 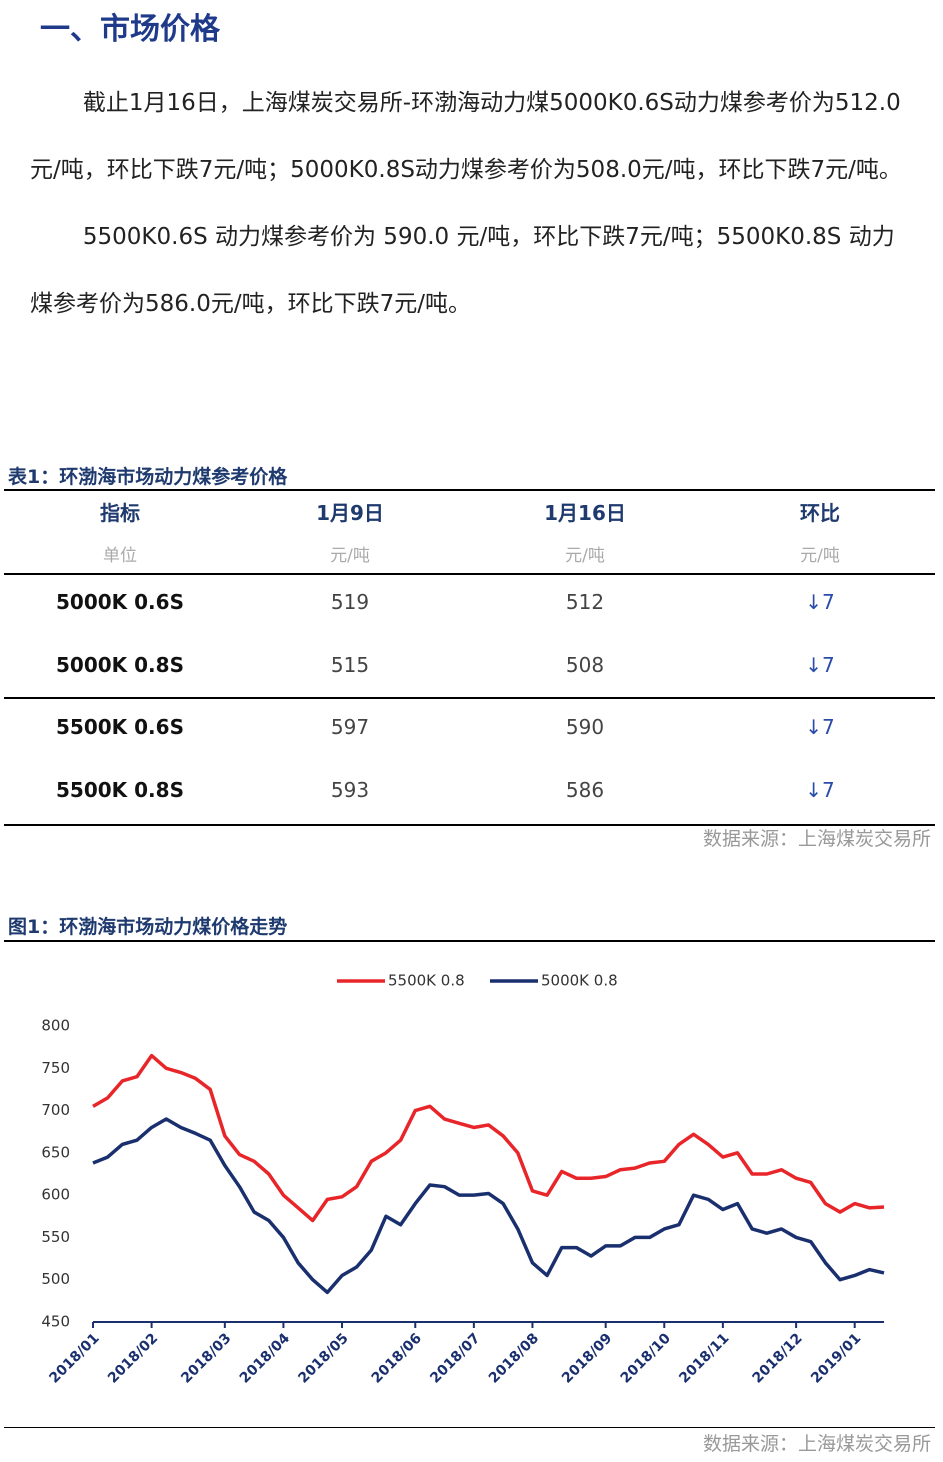 What do you see at coordinates (585, 513) in the screenshot?
I see `header-cell: 1月16日` at bounding box center [585, 513].